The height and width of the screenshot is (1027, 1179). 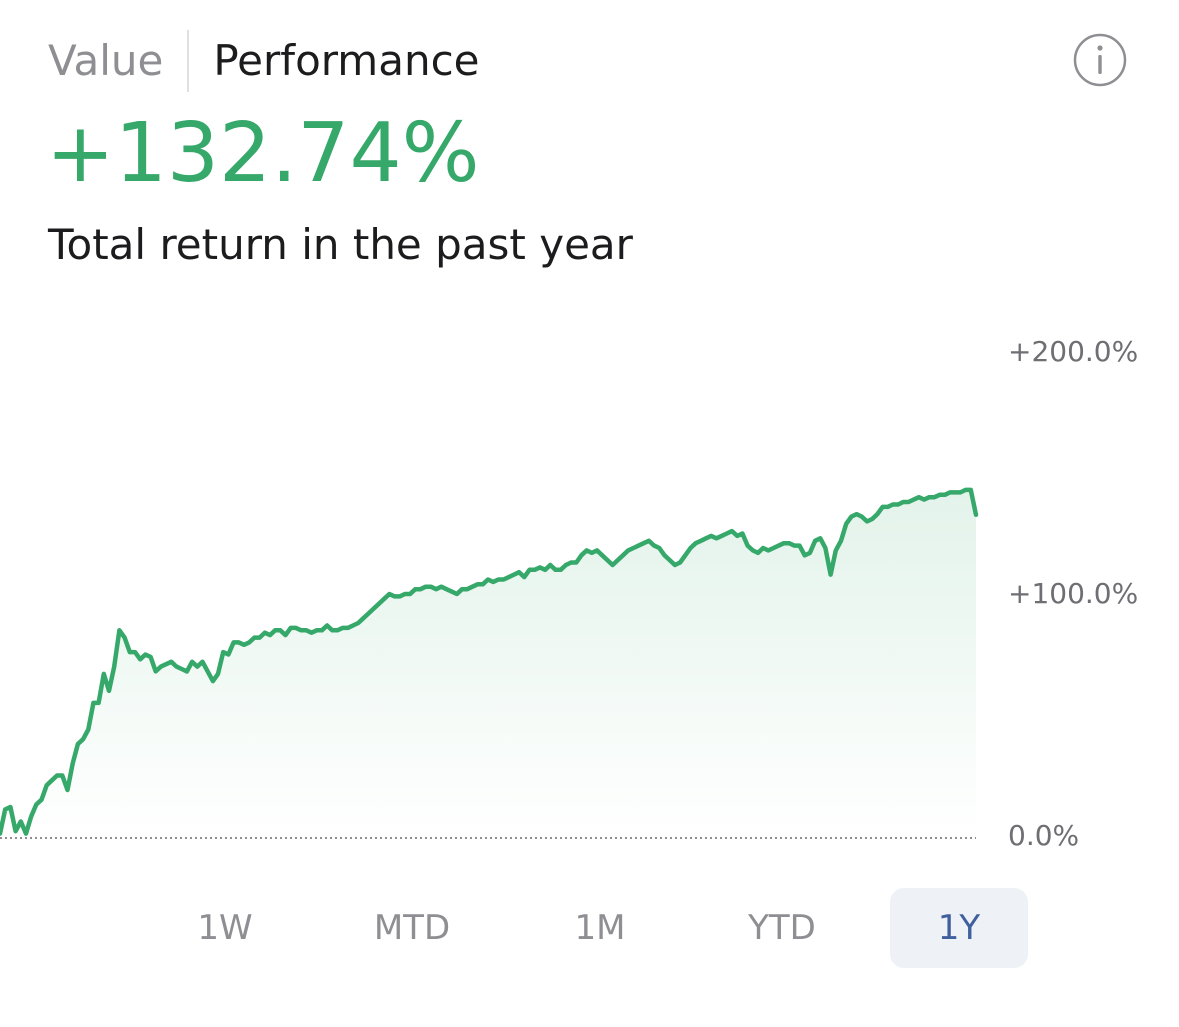 What do you see at coordinates (346, 60) in the screenshot?
I see `tab-performance: Performance` at bounding box center [346, 60].